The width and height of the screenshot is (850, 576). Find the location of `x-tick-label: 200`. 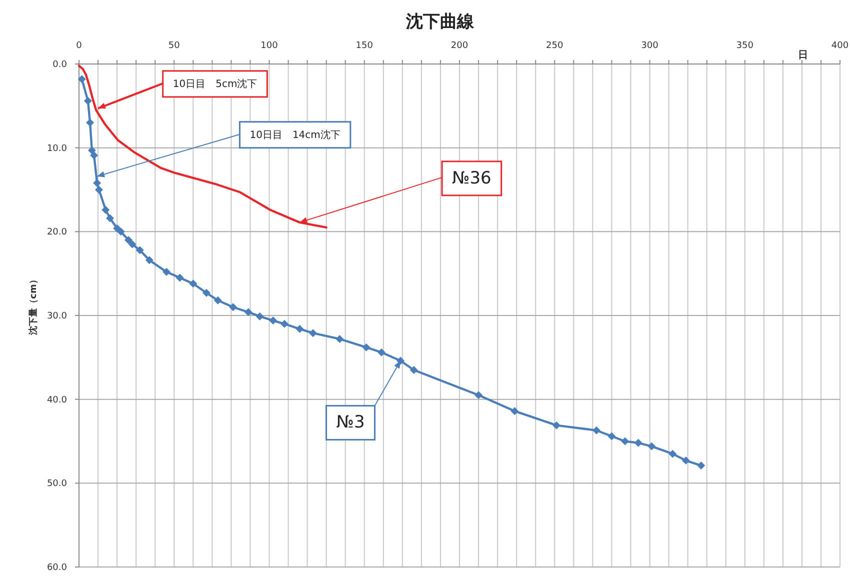

x-tick-label: 200 is located at coordinates (459, 46).